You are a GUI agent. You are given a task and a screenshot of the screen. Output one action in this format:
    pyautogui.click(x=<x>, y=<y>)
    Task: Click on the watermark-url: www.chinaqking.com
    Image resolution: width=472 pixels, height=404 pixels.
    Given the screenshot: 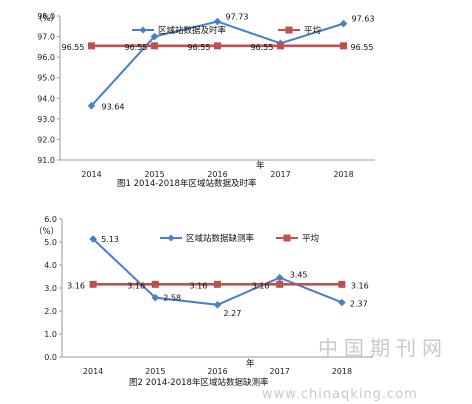 What is the action you would take?
    pyautogui.click(x=340, y=394)
    